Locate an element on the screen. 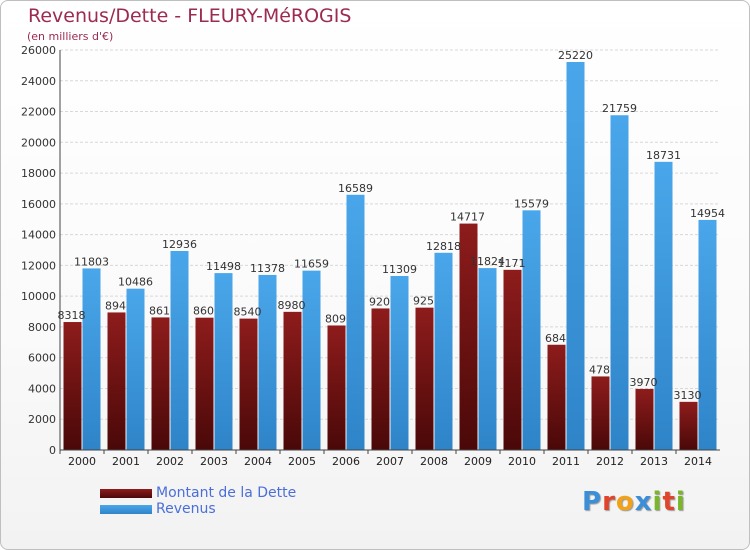 The width and height of the screenshot is (750, 550). data-label-revenue: 12936 is located at coordinates (179, 244).